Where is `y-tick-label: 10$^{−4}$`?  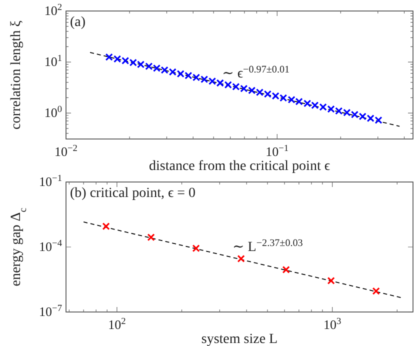
y-tick-label: 10$^{−4}$ is located at coordinates (50, 246).